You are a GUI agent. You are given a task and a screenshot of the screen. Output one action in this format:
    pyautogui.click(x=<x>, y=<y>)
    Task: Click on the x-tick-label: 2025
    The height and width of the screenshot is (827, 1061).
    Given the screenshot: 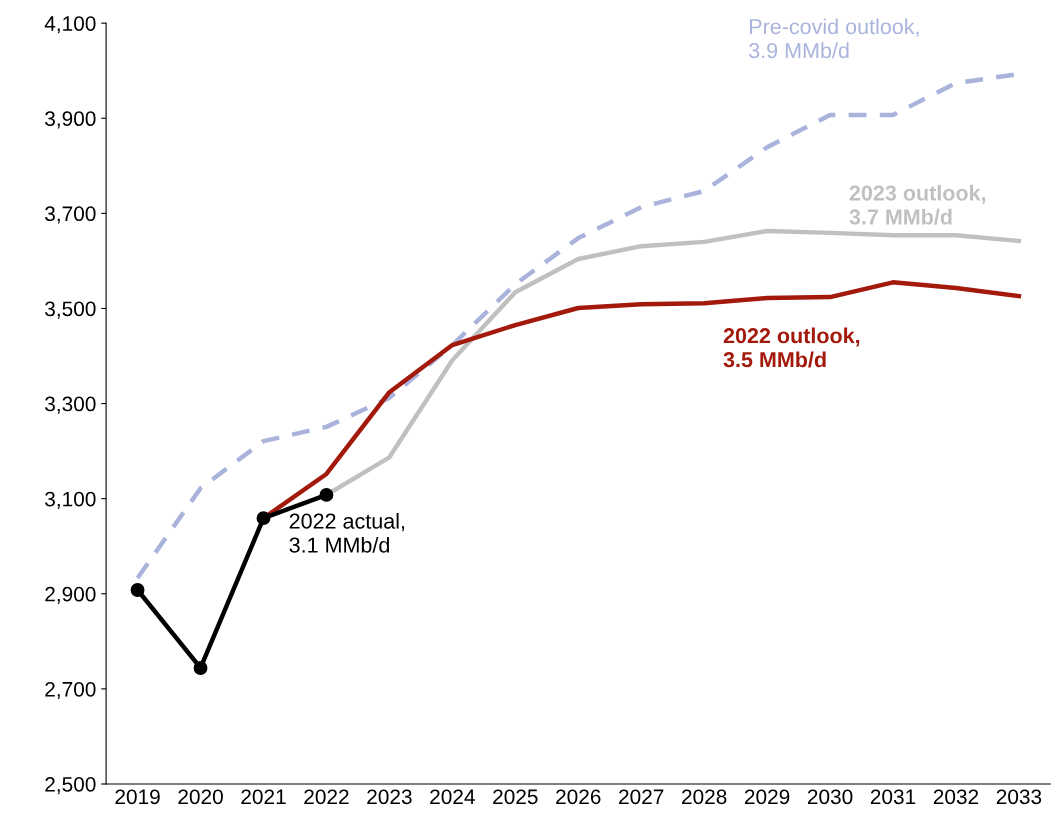 What is the action you would take?
    pyautogui.click(x=515, y=797)
    